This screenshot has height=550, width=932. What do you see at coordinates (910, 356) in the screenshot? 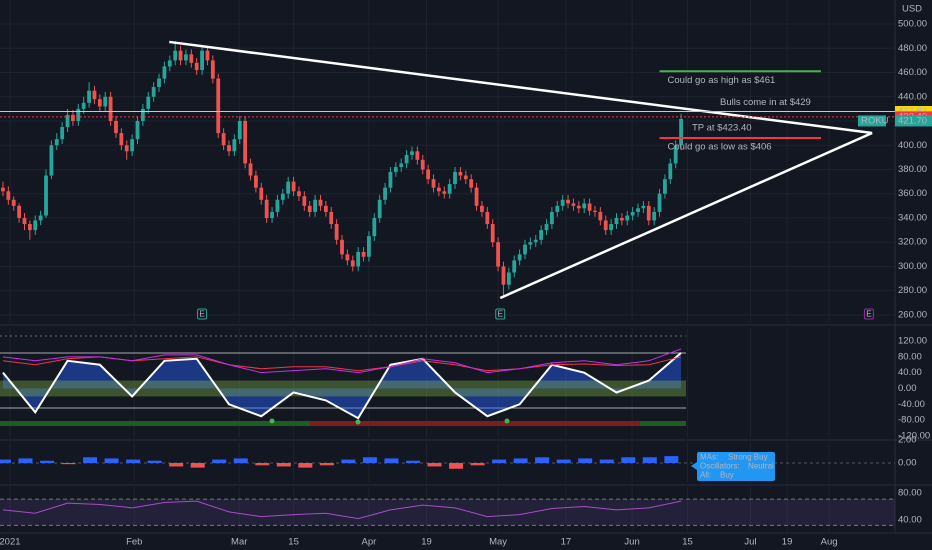
I see `y-tick-label: 80.00` at bounding box center [910, 356].